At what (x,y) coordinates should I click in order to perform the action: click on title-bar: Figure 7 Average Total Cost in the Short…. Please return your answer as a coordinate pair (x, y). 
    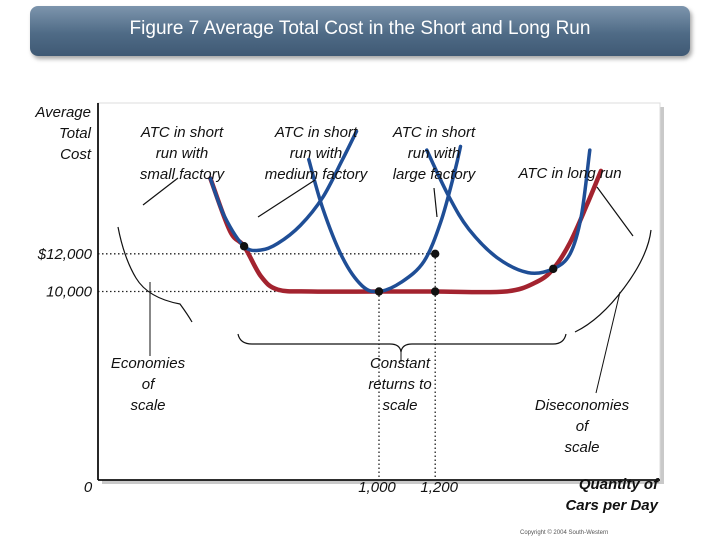
    Looking at the image, I should click on (360, 31).